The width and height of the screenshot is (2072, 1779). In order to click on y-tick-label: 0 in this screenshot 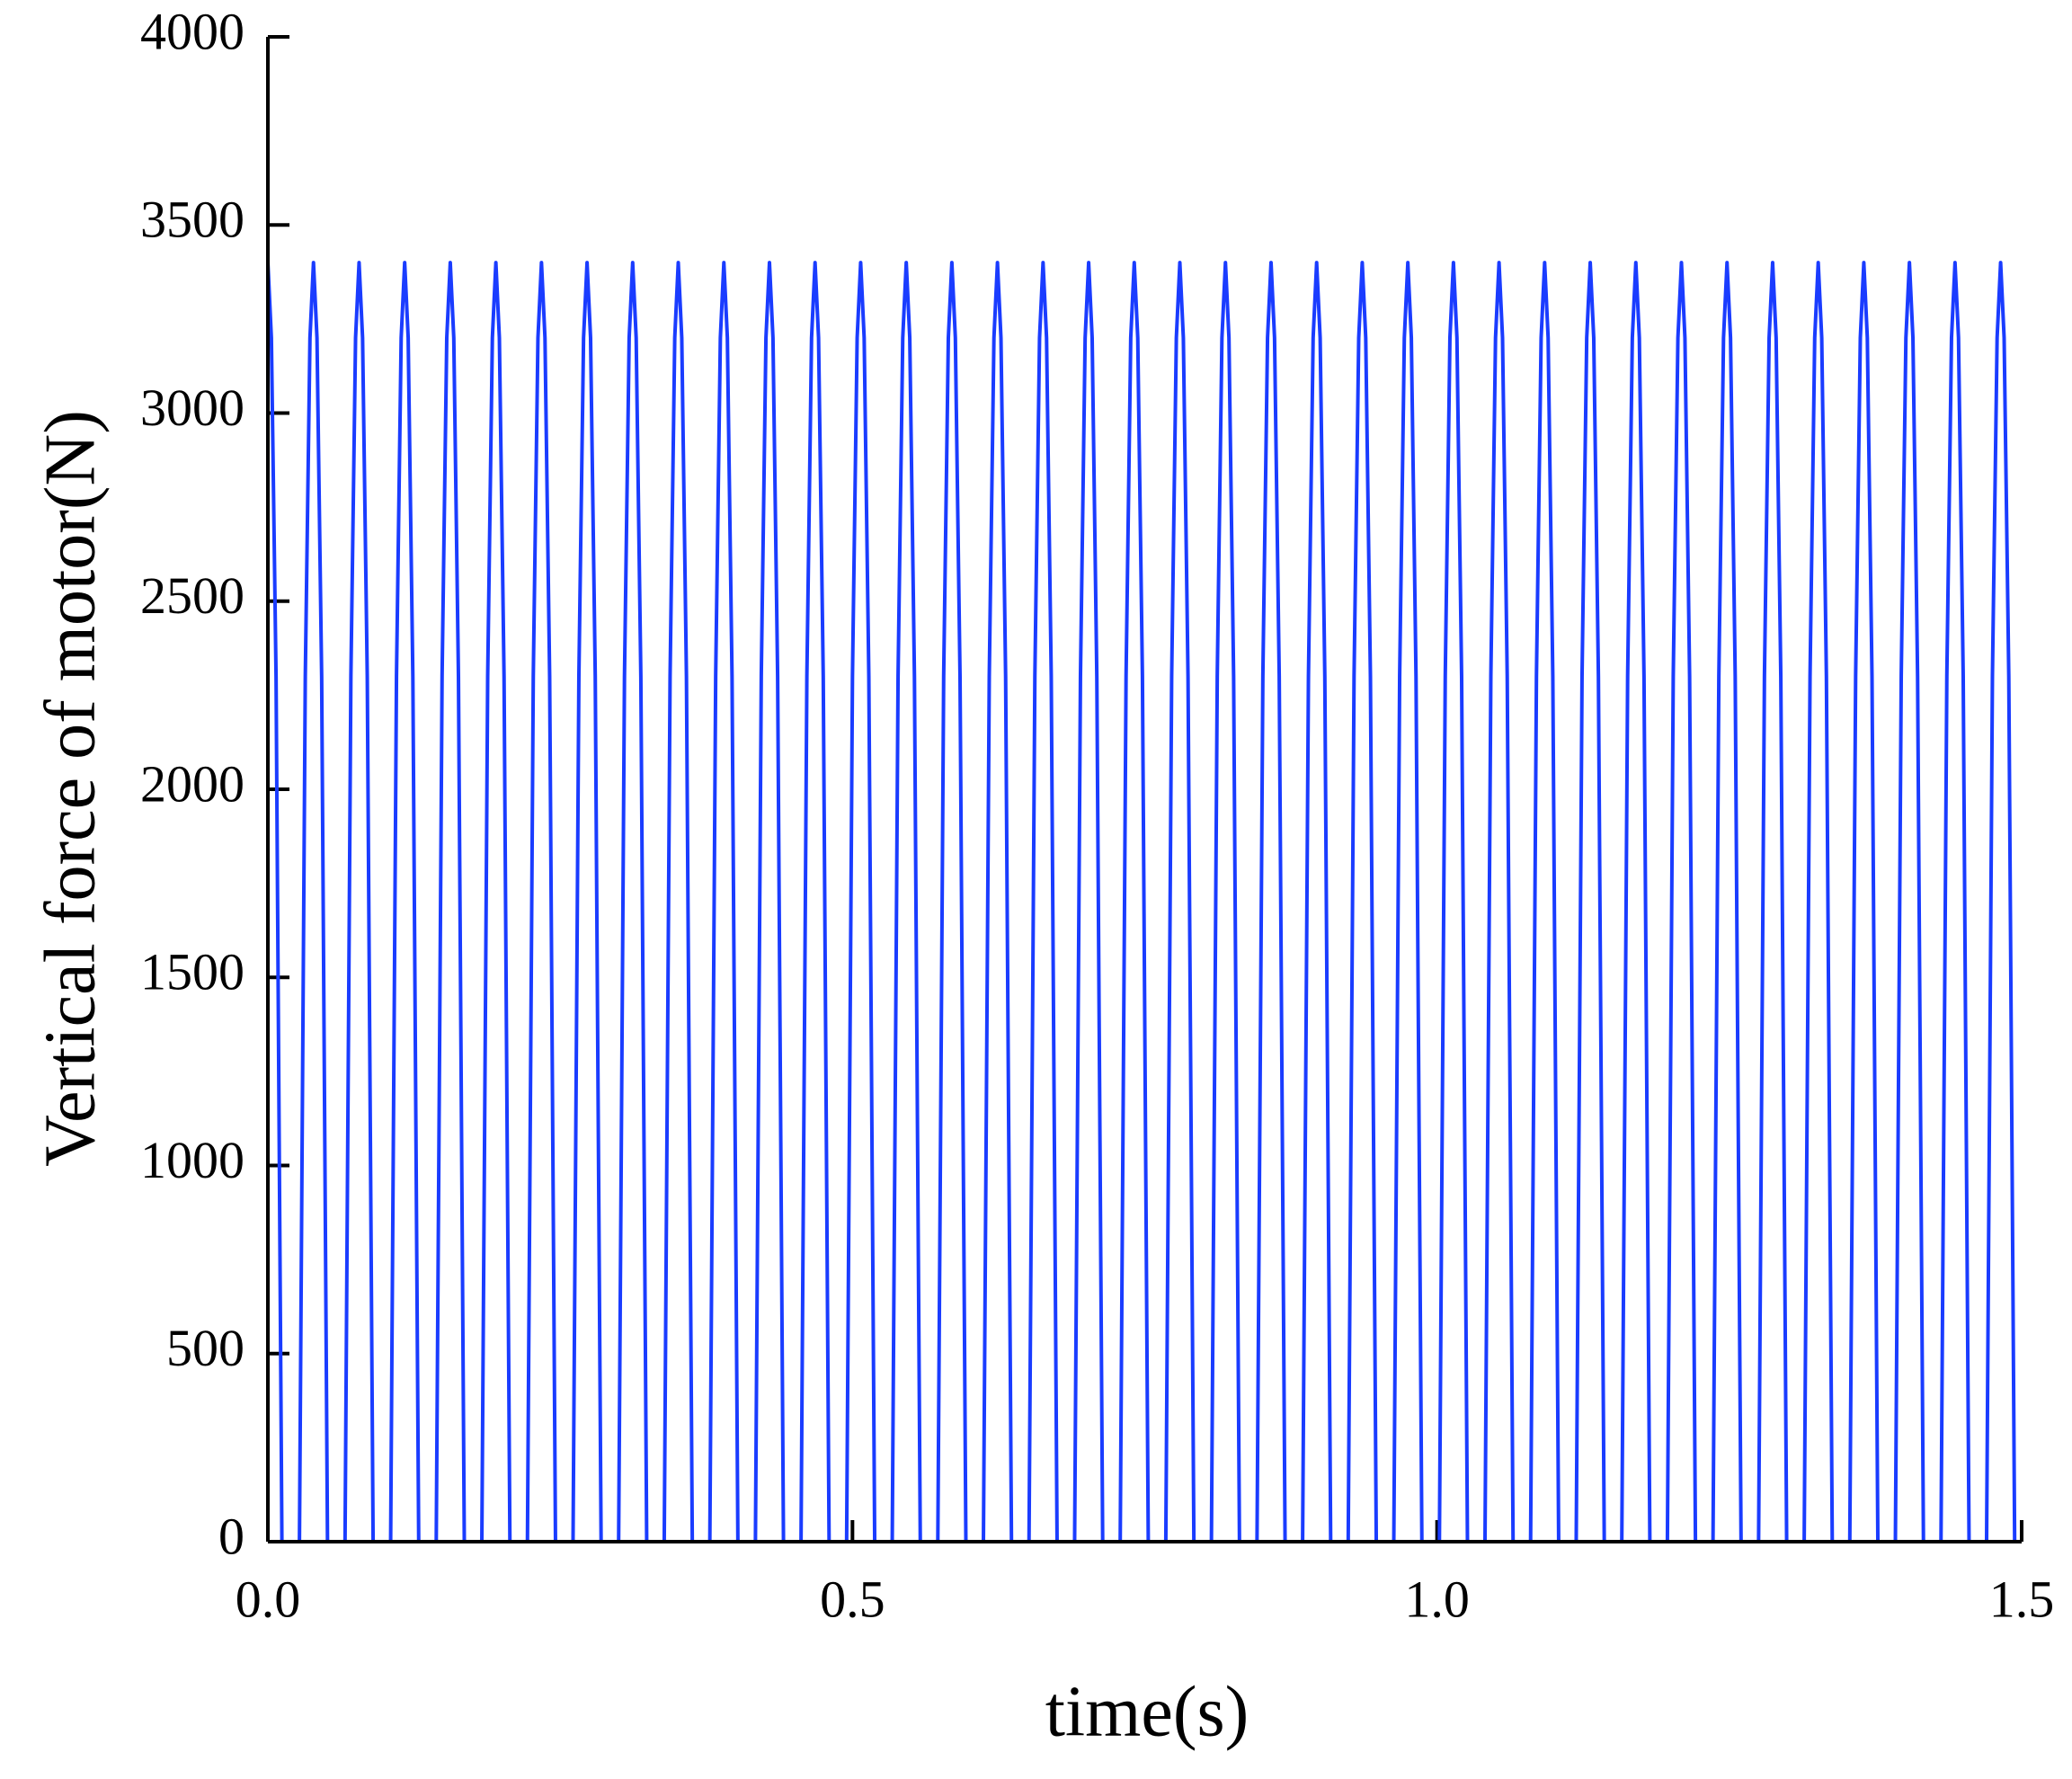, I will do `click(232, 1536)`.